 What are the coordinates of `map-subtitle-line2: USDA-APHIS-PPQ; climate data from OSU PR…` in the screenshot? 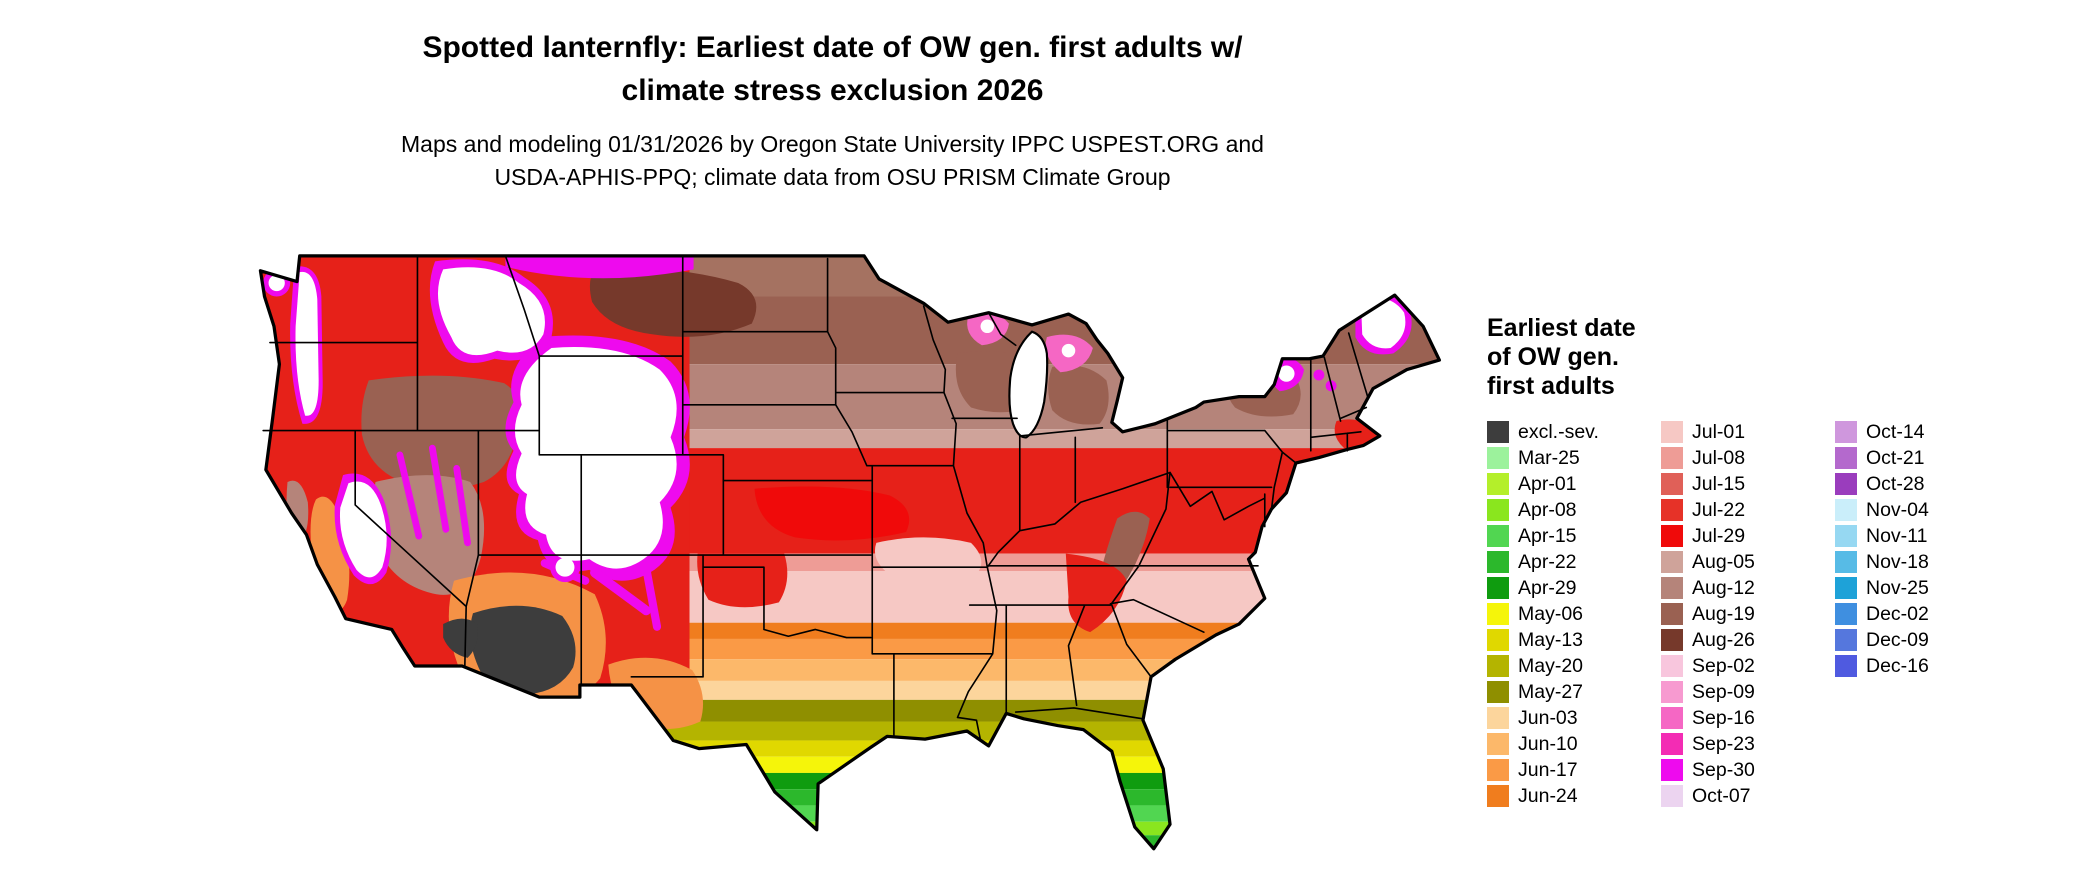 It's located at (832, 177).